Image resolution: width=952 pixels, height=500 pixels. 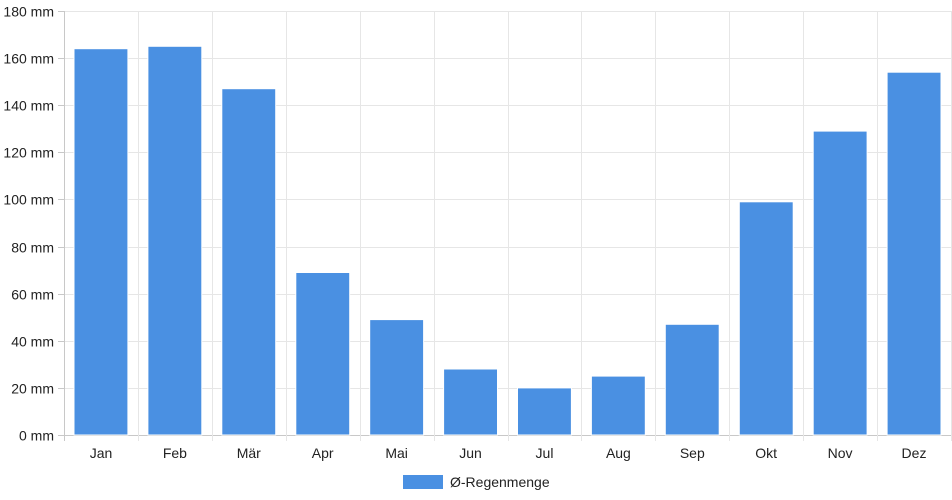 I want to click on bar-nov, so click(x=840, y=283).